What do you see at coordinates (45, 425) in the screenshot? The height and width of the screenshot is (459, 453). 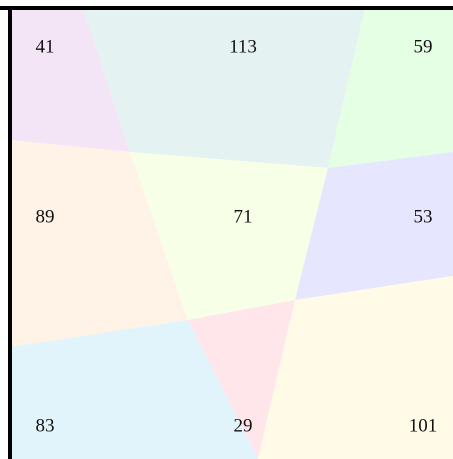 I see `cell-number: 83` at bounding box center [45, 425].